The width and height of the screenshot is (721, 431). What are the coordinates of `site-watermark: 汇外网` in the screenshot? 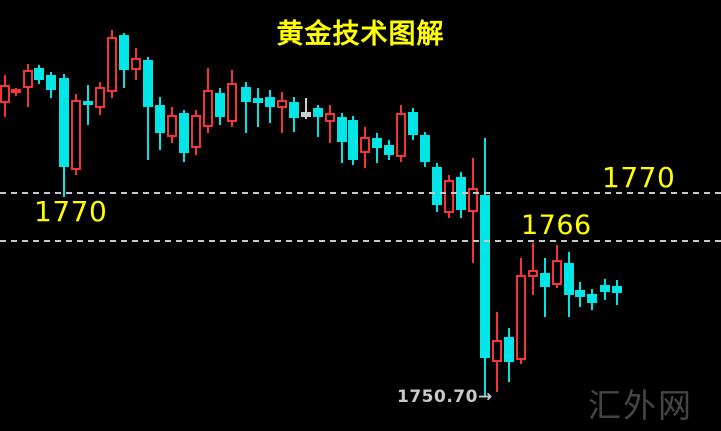 It's located at (640, 405).